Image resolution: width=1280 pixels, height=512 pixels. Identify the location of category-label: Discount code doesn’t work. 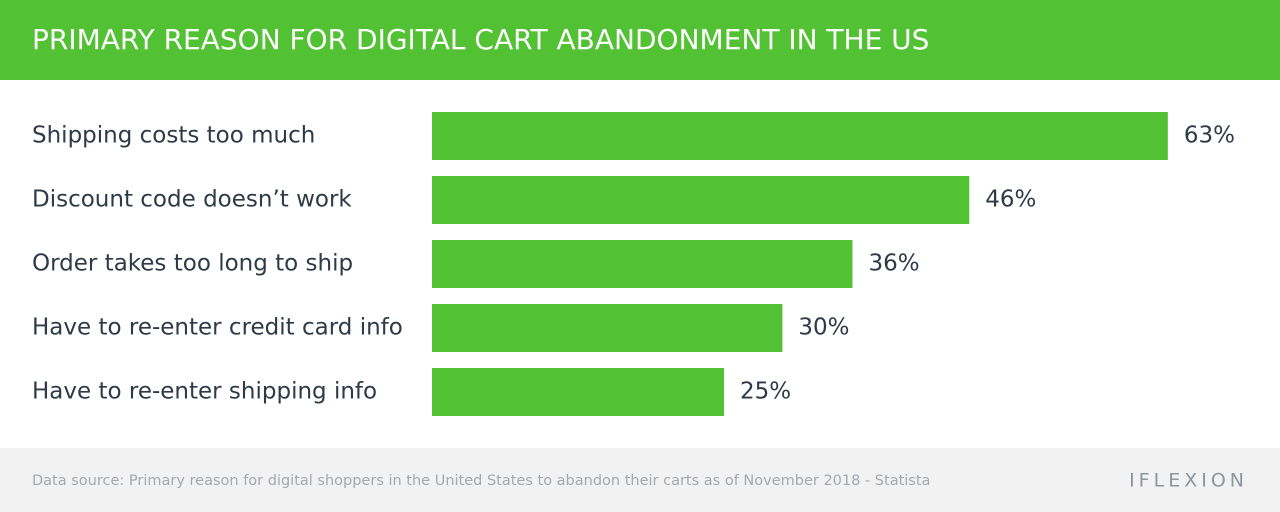
(192, 200).